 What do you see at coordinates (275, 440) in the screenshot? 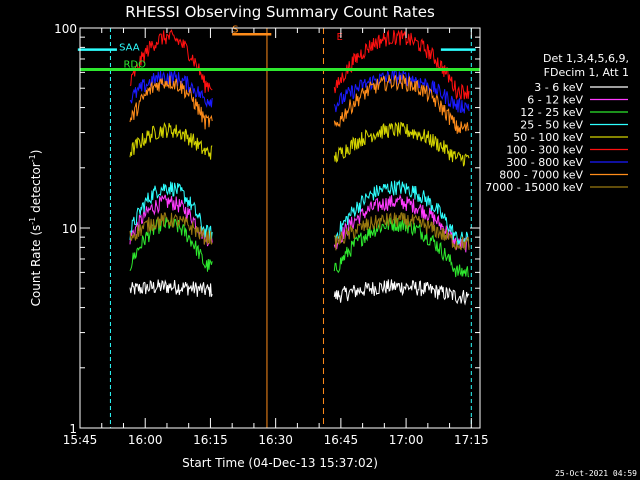
I see `x-tick-label: 16:30` at bounding box center [275, 440].